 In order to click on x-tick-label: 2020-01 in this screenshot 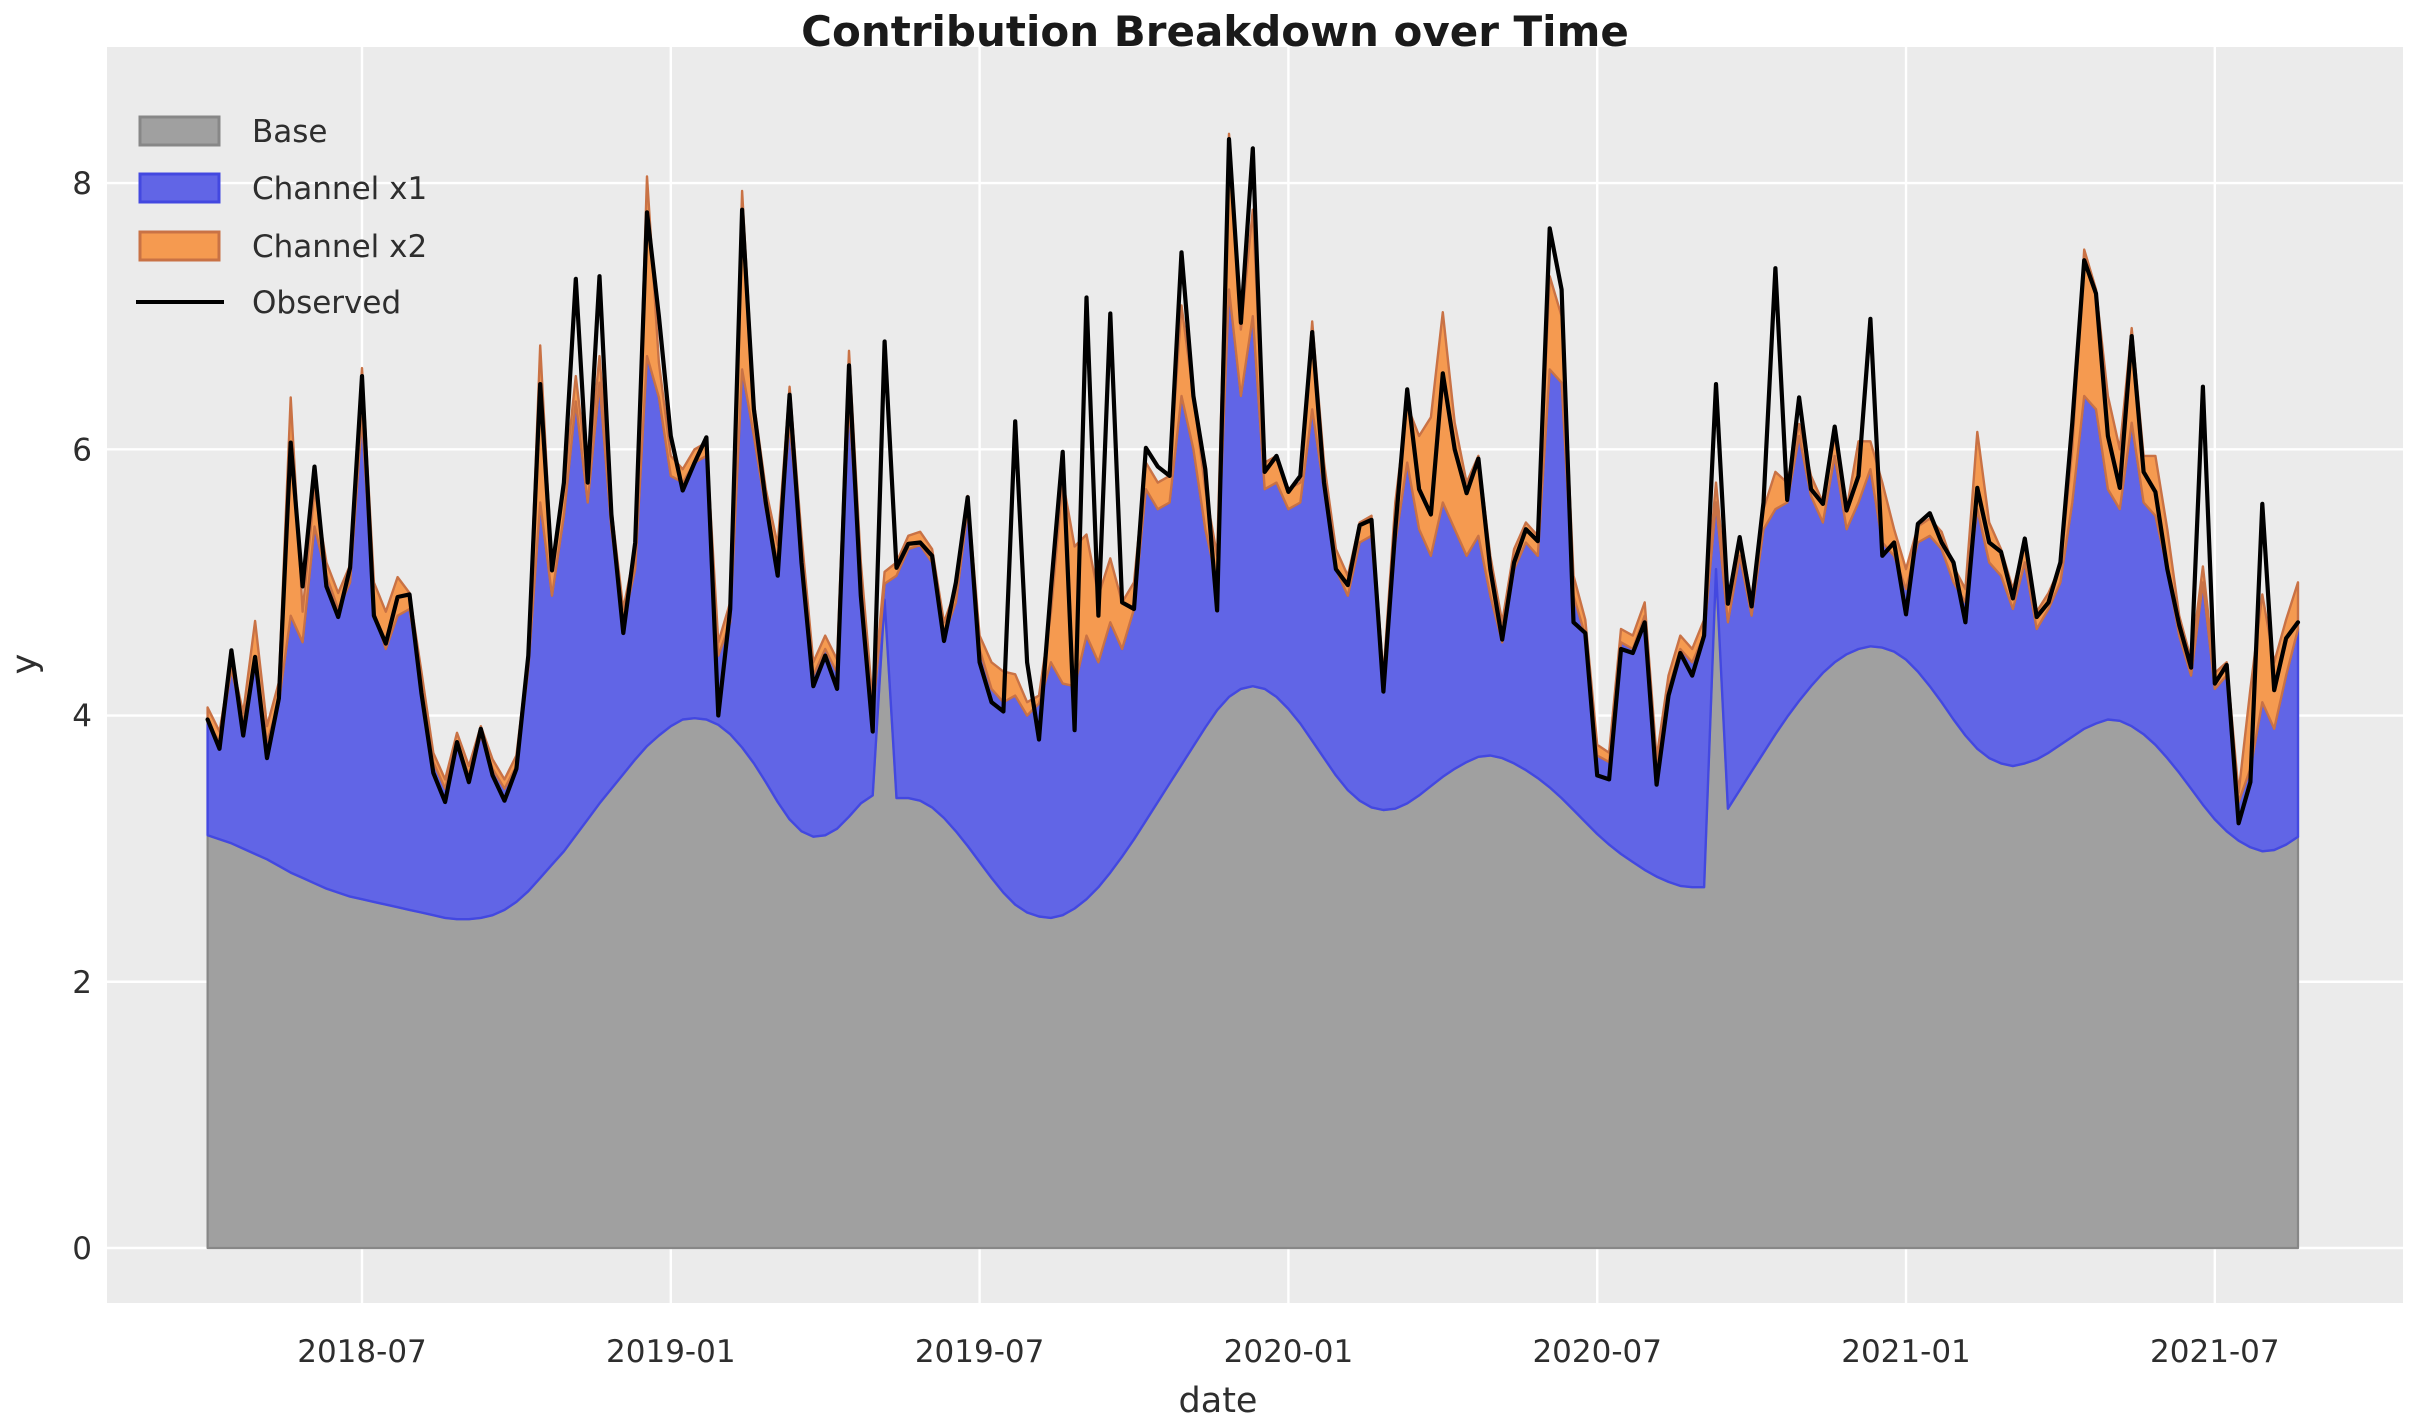, I will do `click(1289, 1352)`.